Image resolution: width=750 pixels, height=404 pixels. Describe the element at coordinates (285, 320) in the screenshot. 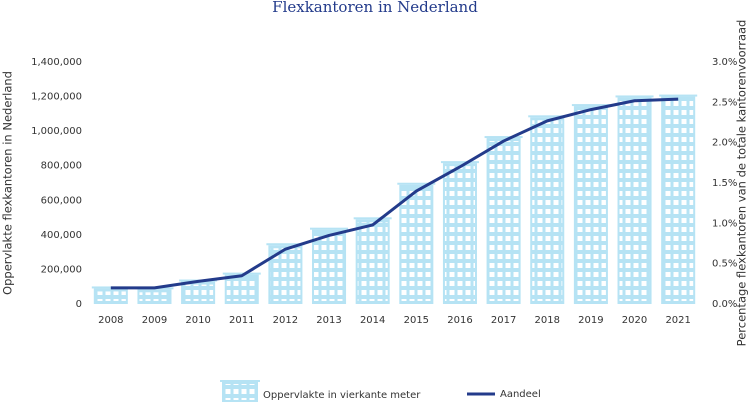

I see `x-tick-label: 2012` at that location.